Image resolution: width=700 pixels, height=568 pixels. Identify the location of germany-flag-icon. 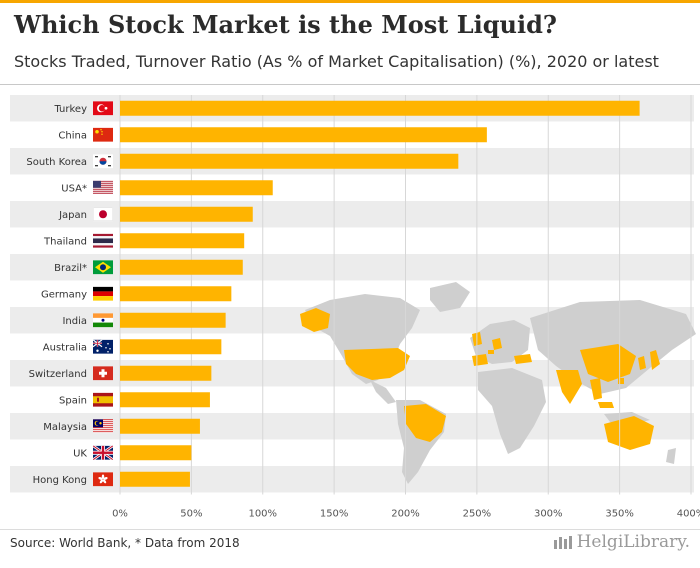
(103, 293).